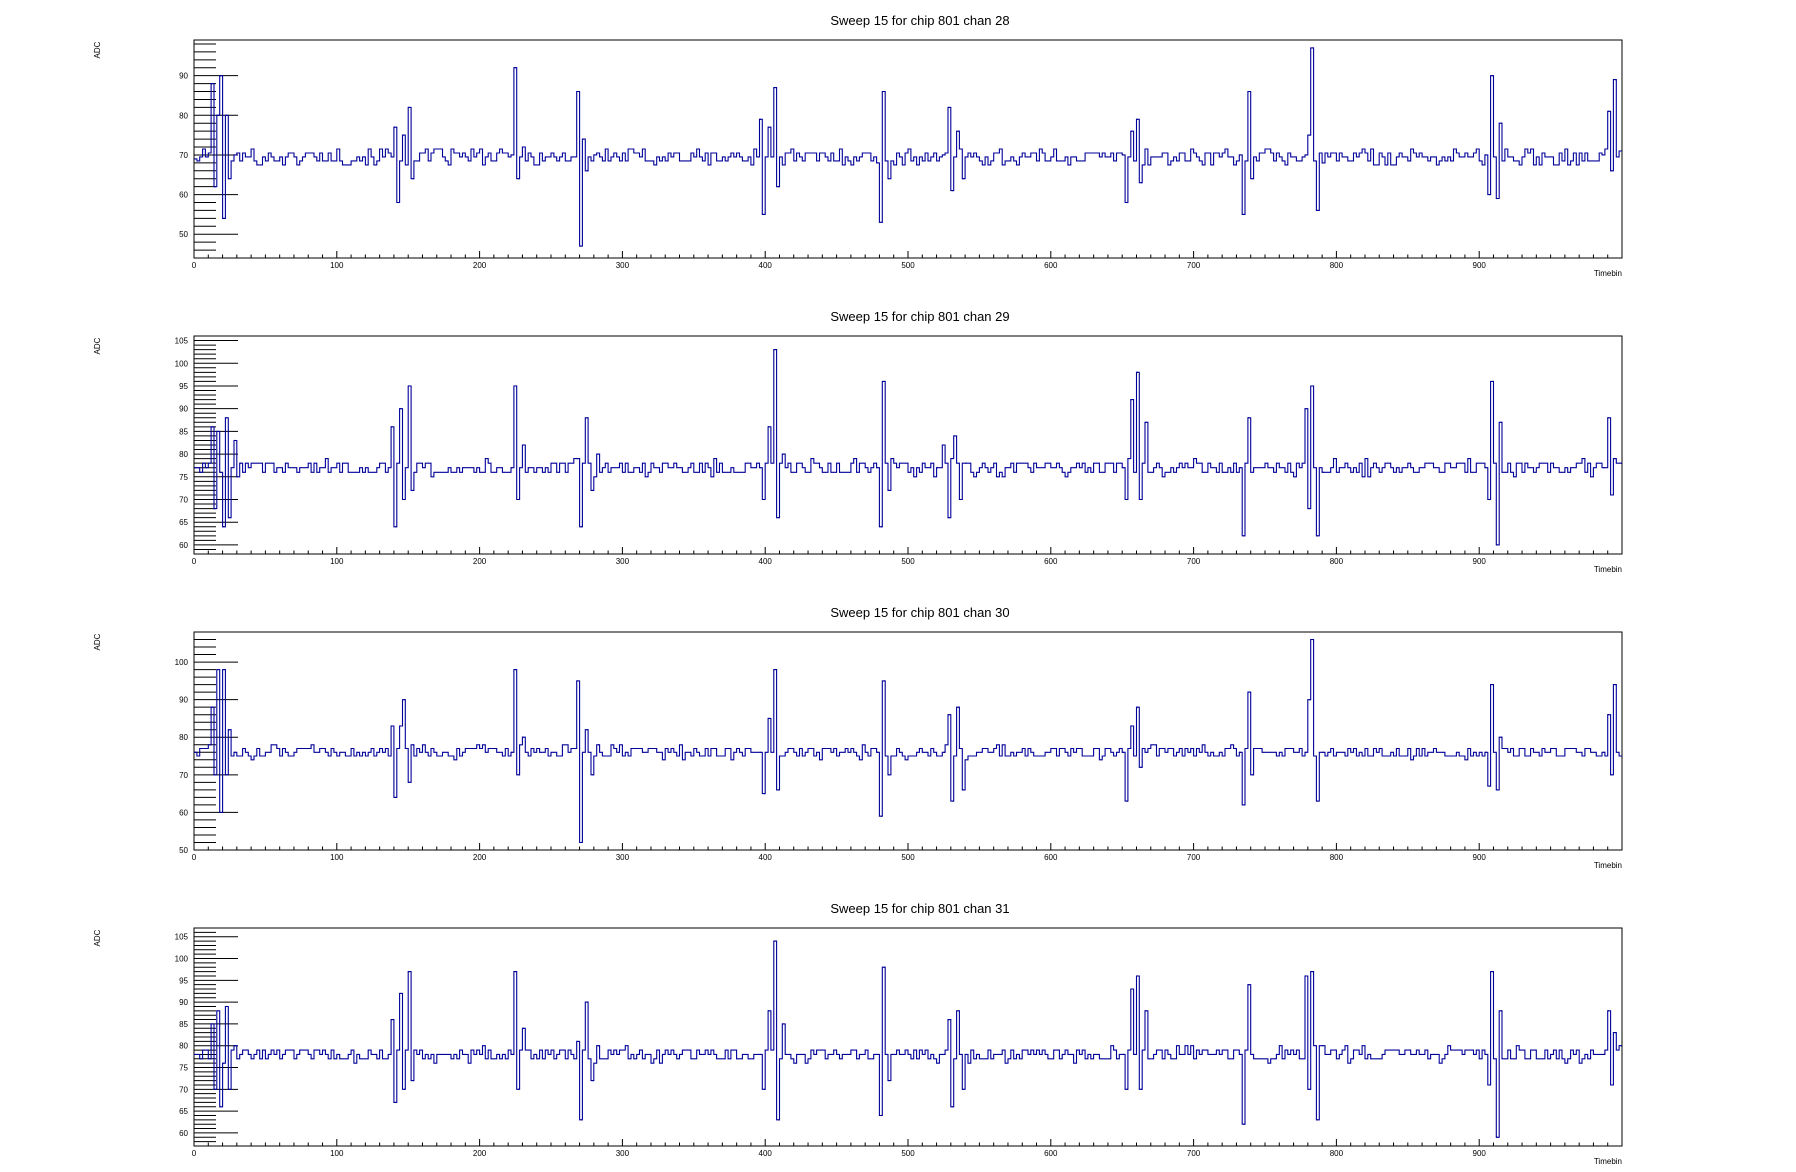 Image resolution: width=1796 pixels, height=1172 pixels. I want to click on chart-title: Sweep 15 for chip 801 chan 28, so click(919, 20).